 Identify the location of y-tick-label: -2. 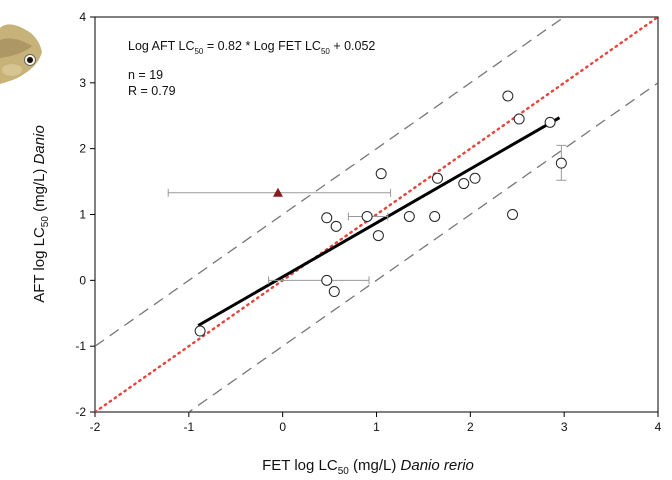
(80, 412).